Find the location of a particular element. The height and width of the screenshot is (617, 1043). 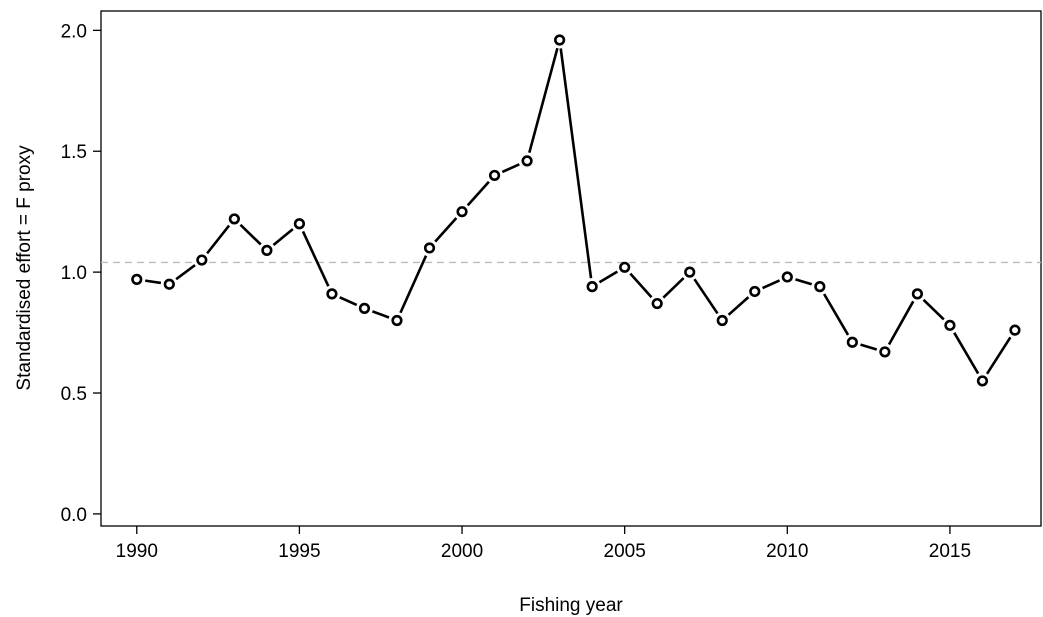

y-tick-label: 1.5 is located at coordinates (74, 152).